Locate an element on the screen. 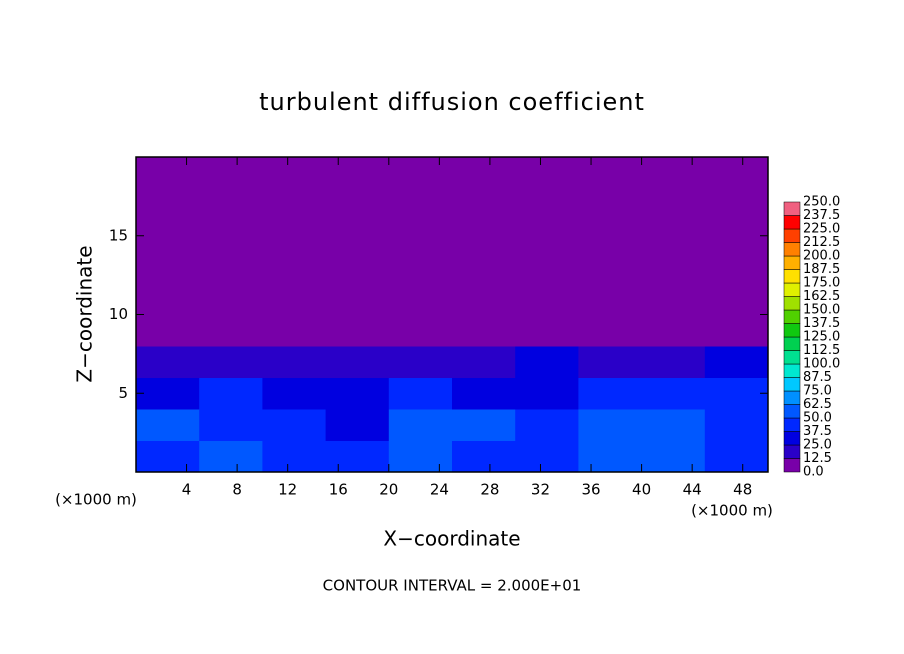  x-tick-label: 16 is located at coordinates (338, 490).